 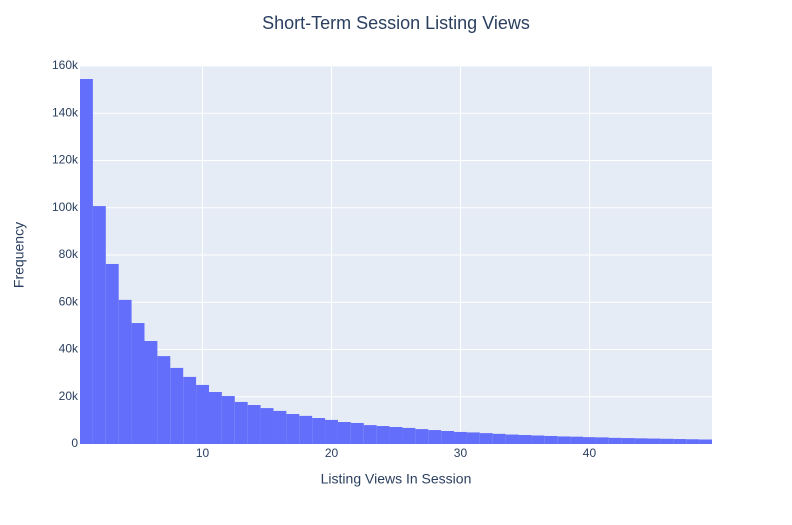 What do you see at coordinates (203, 453) in the screenshot?
I see `x-tick-label: 10` at bounding box center [203, 453].